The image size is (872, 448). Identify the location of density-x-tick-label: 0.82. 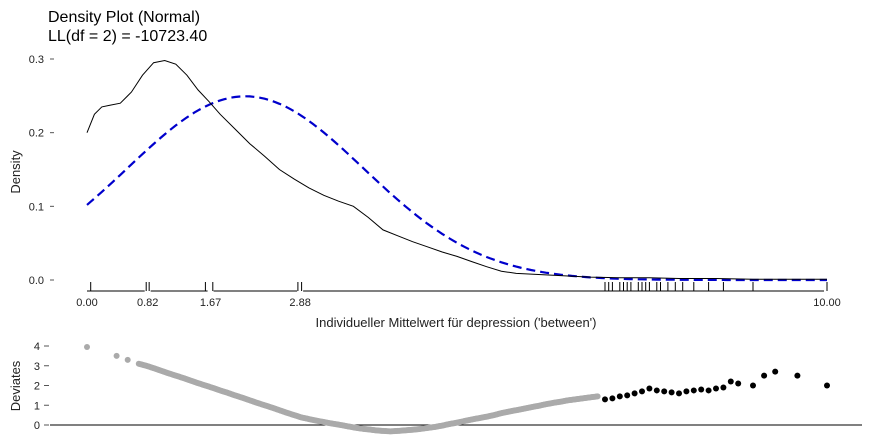
(147, 303).